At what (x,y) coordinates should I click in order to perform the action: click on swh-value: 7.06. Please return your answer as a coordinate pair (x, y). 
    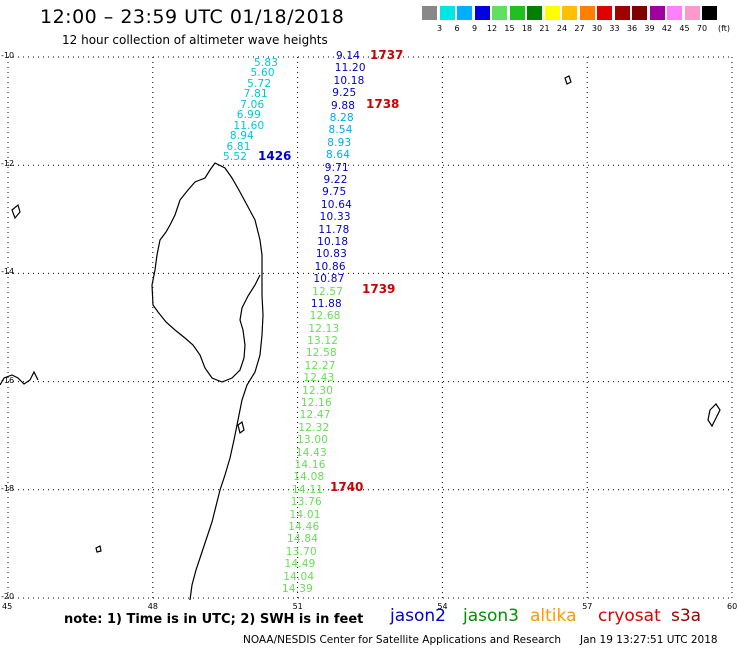
    Looking at the image, I should click on (252, 104).